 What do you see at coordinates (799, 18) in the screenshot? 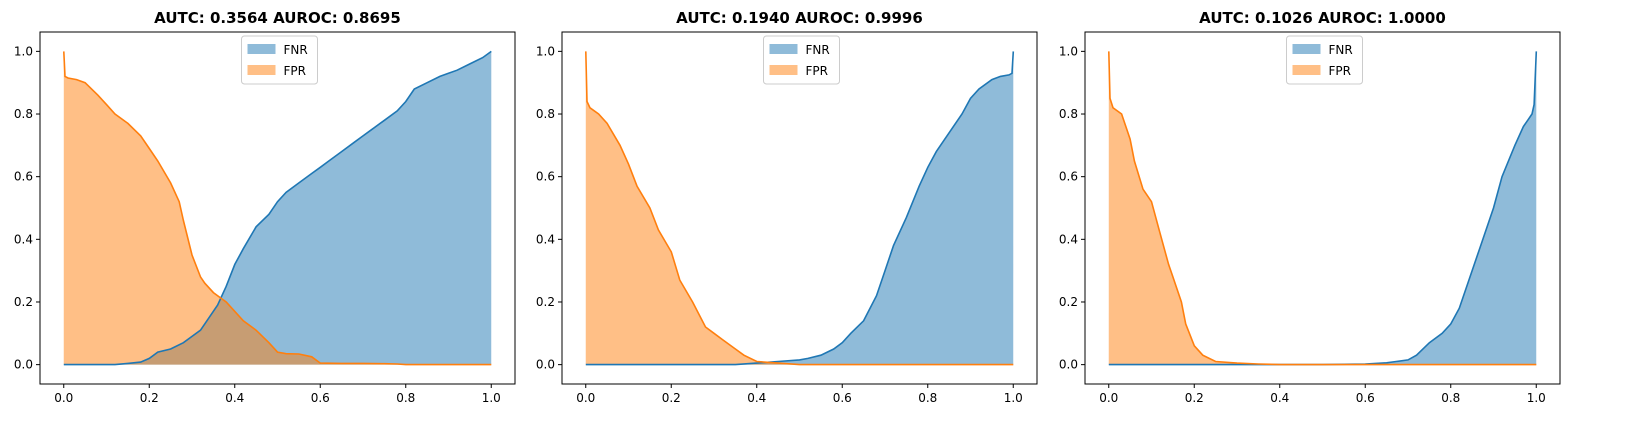
I see `chart-title: AUTC: 0.1940 AUROC: 0.9996` at bounding box center [799, 18].